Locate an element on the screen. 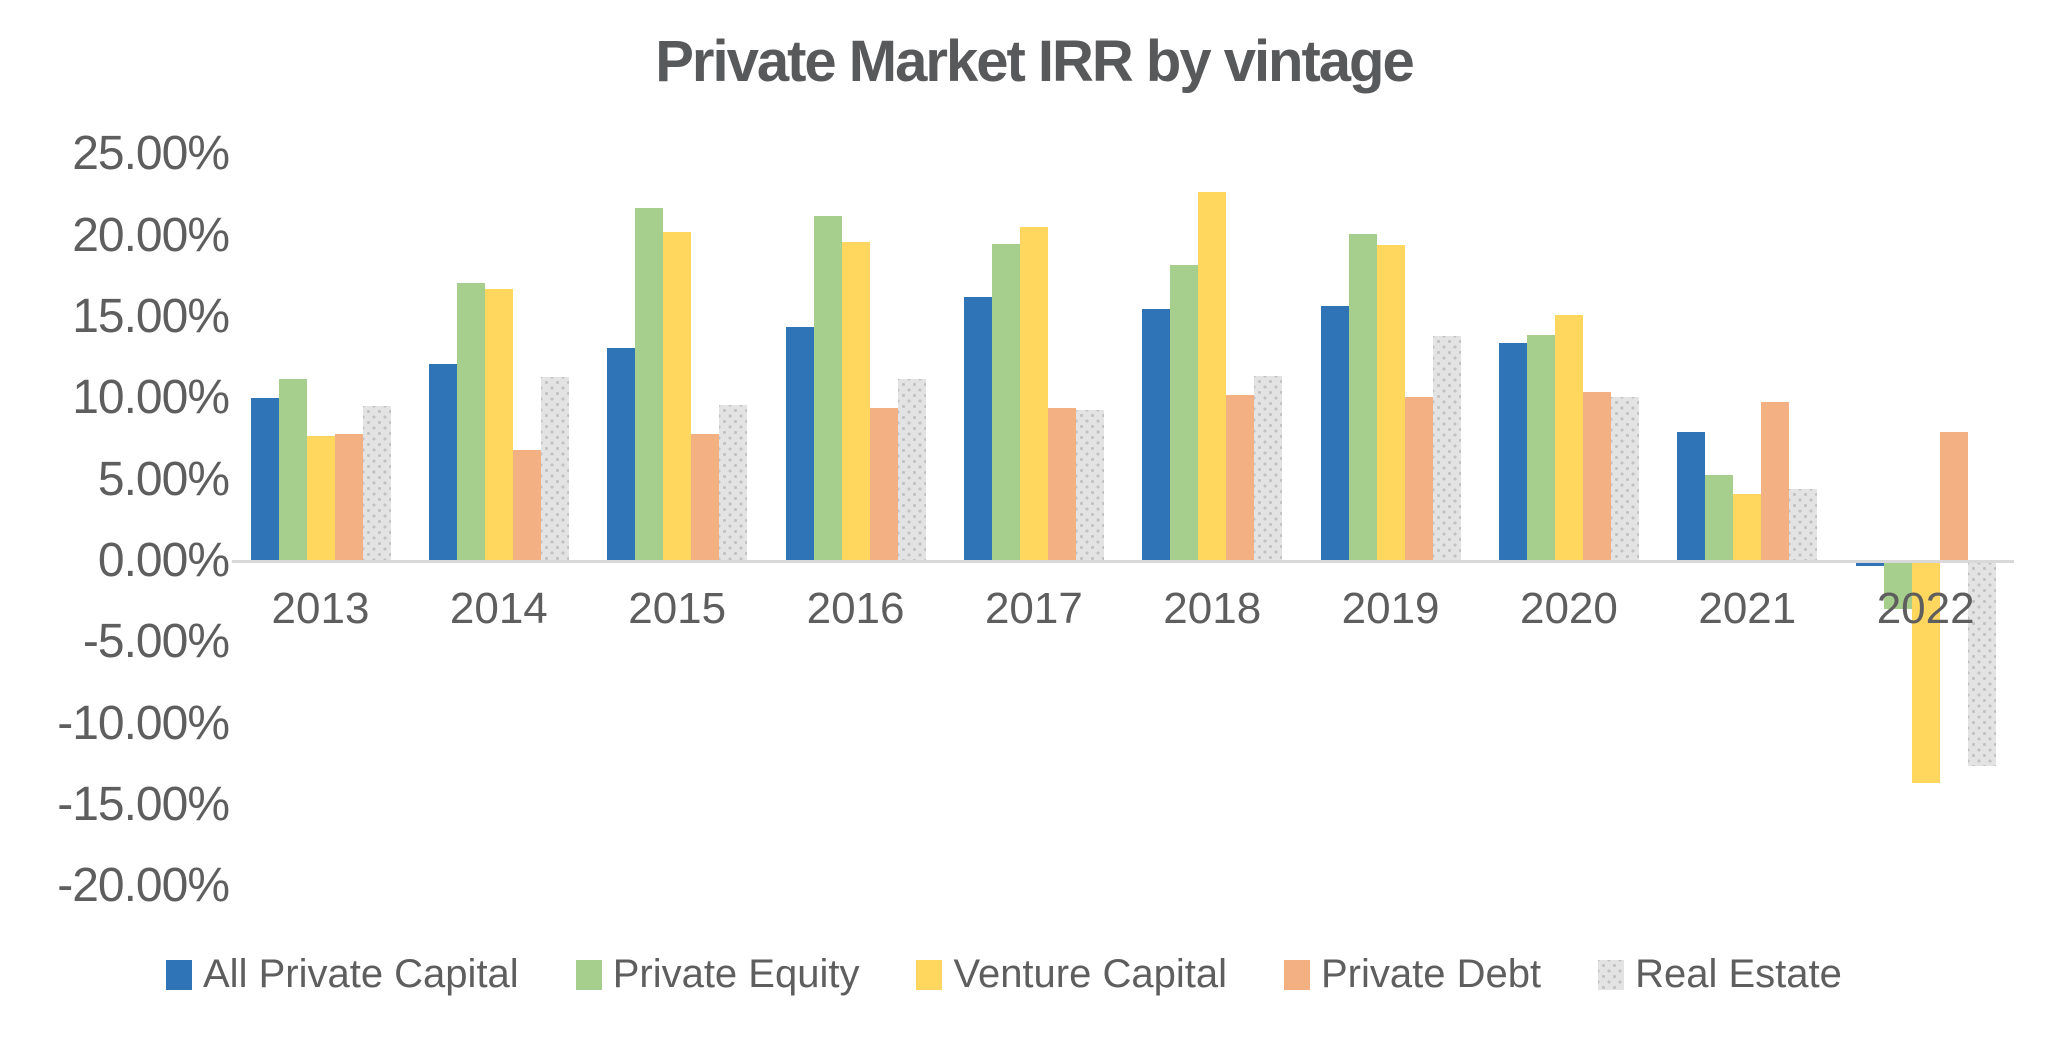  bar-private-equity-2022 is located at coordinates (1897, 586).